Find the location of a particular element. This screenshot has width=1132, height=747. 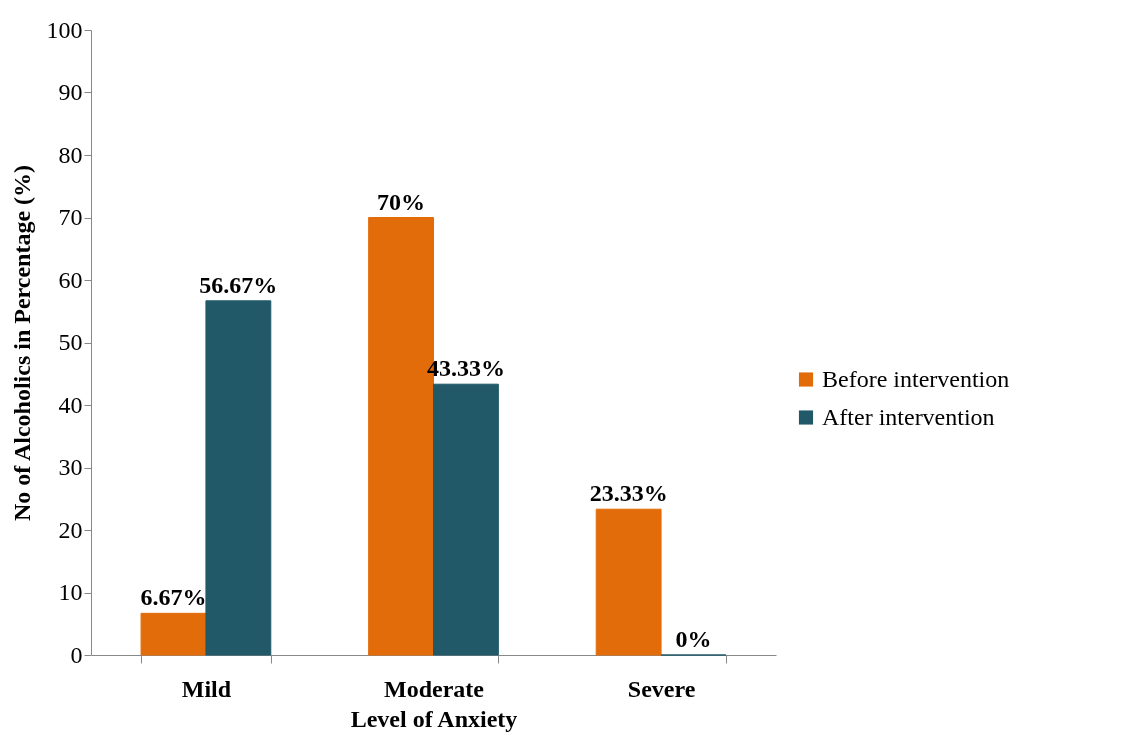

x-tick-label: Severe is located at coordinates (661, 688).